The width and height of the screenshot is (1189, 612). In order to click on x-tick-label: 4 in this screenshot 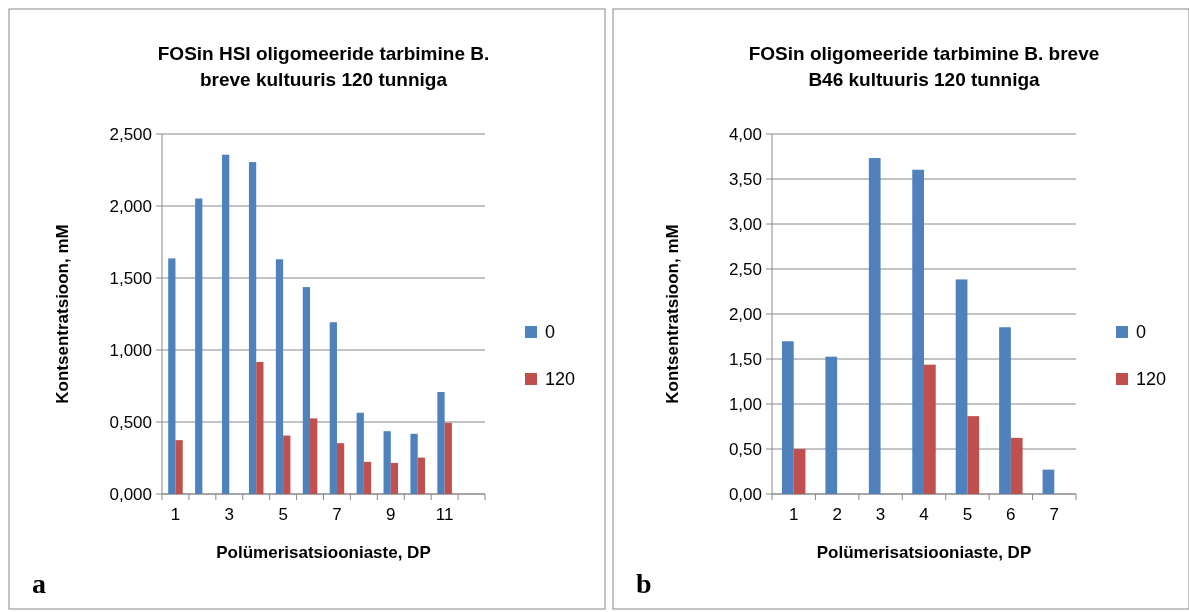, I will do `click(924, 514)`.